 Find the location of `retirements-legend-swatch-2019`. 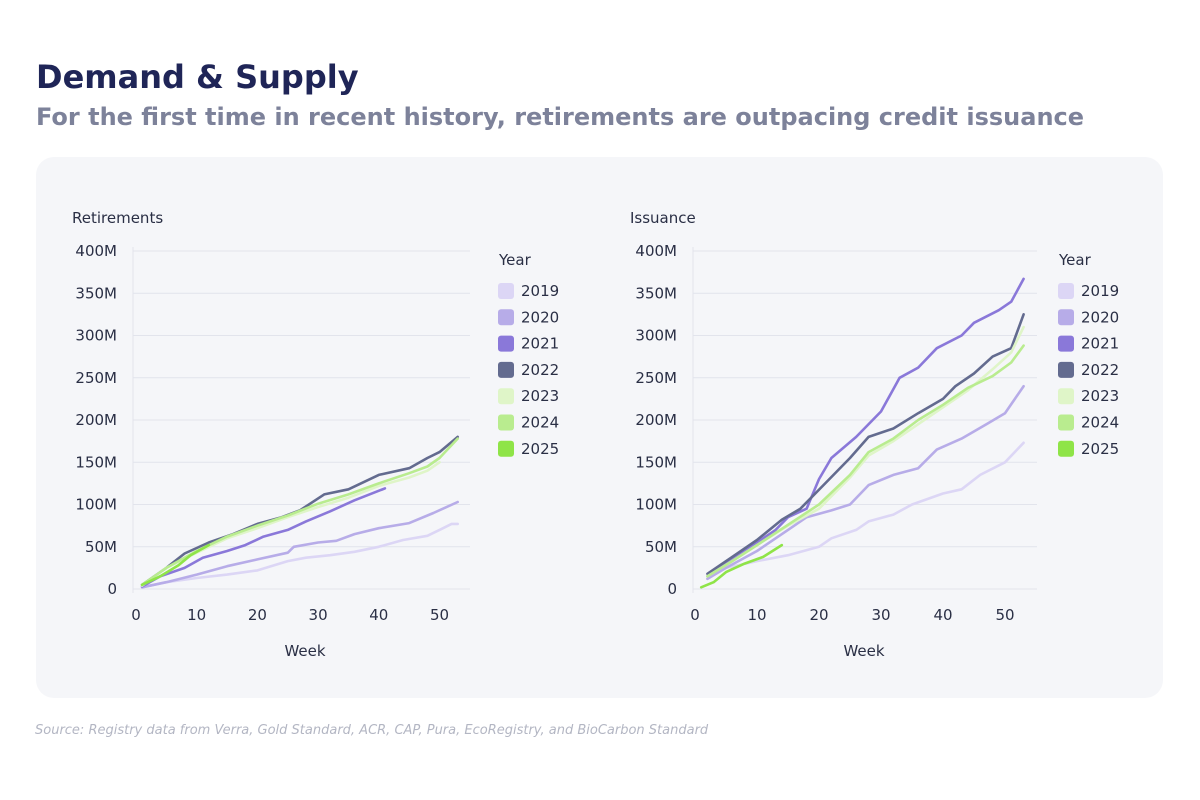

retirements-legend-swatch-2019 is located at coordinates (506, 291).